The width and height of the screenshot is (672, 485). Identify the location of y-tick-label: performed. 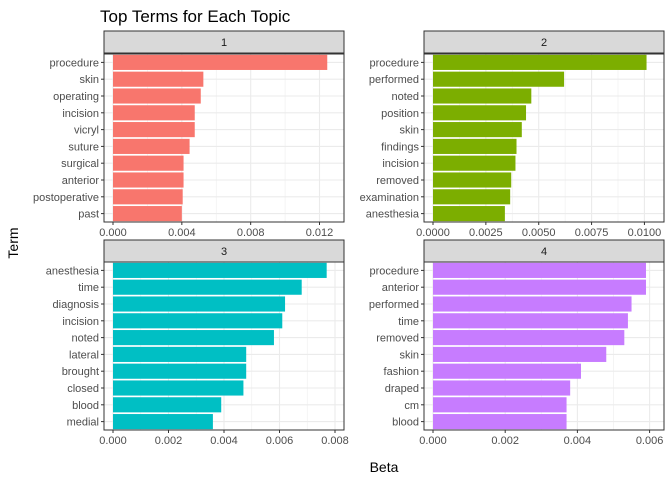
(394, 80).